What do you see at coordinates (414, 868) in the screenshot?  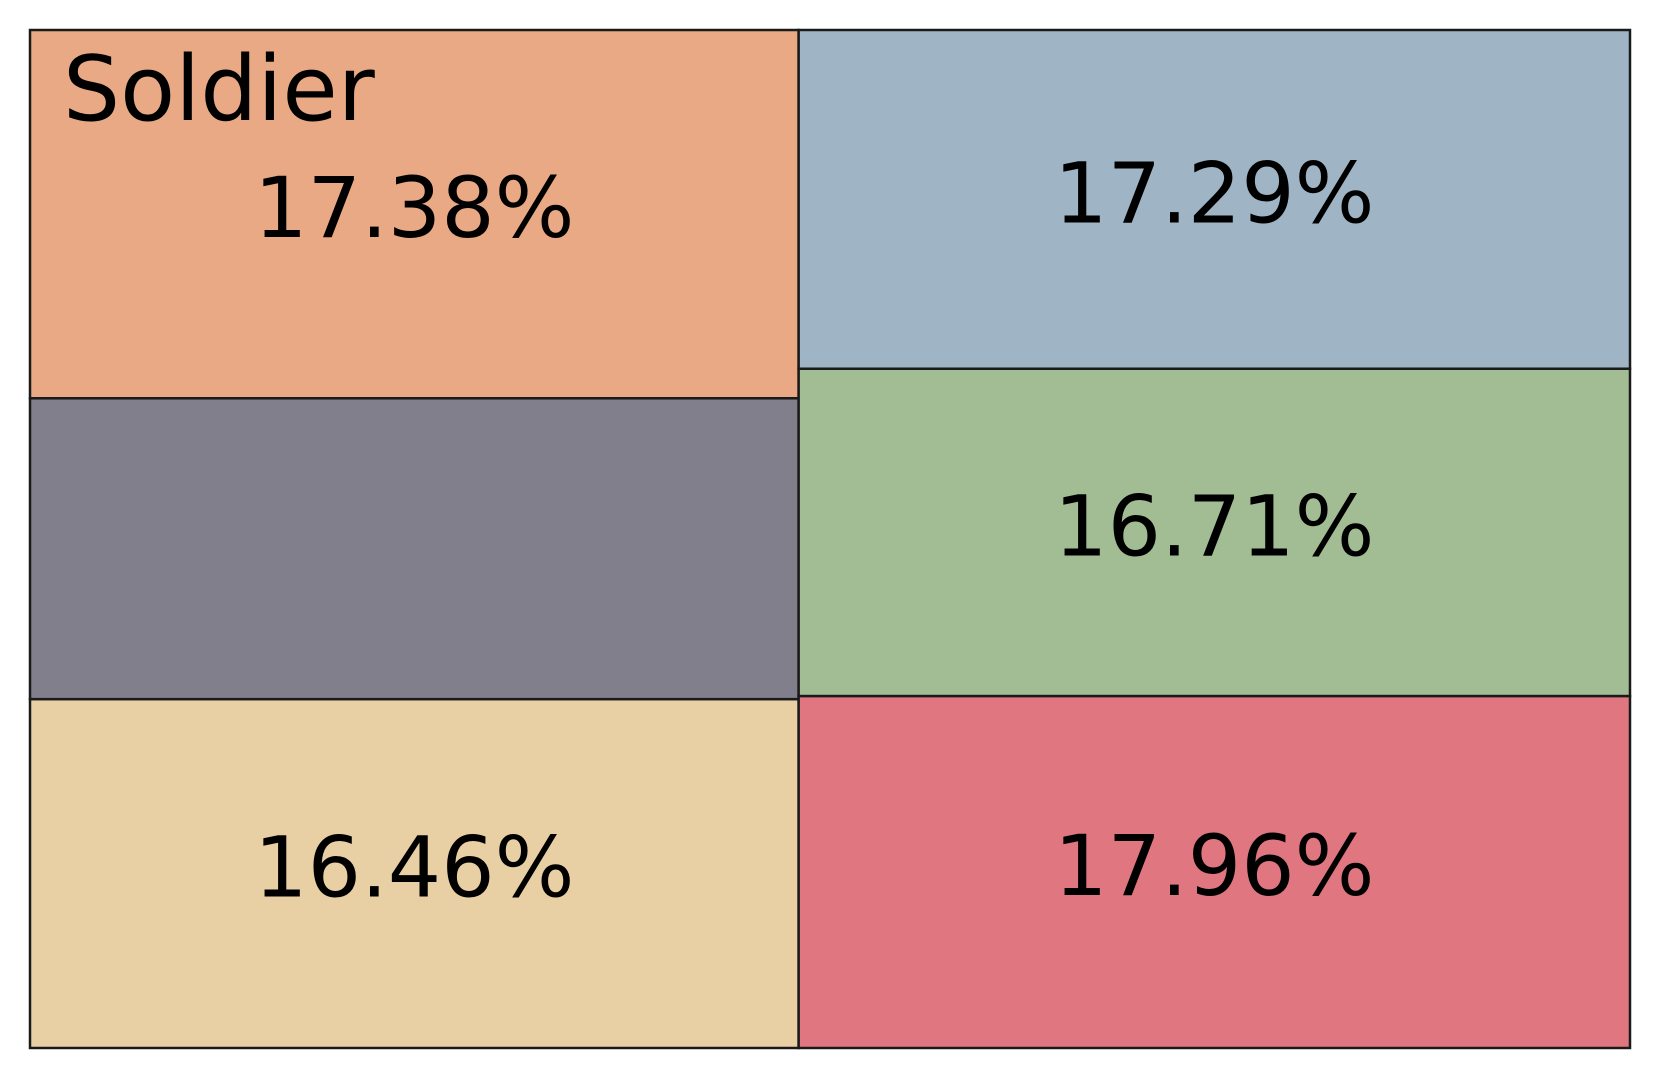 I see `value-label: 16.46%` at bounding box center [414, 868].